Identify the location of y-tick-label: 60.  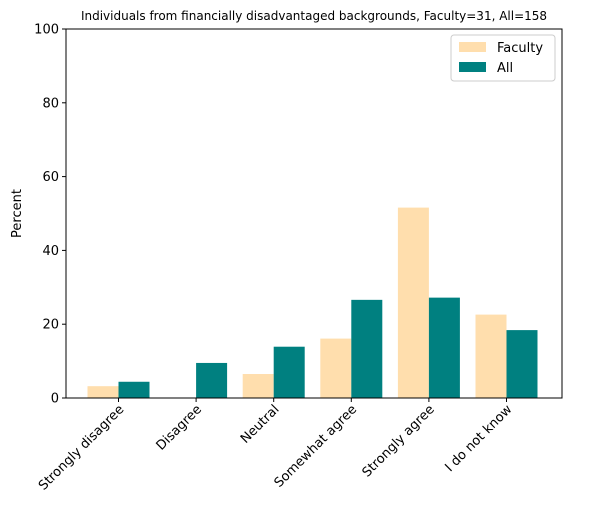
(50, 177).